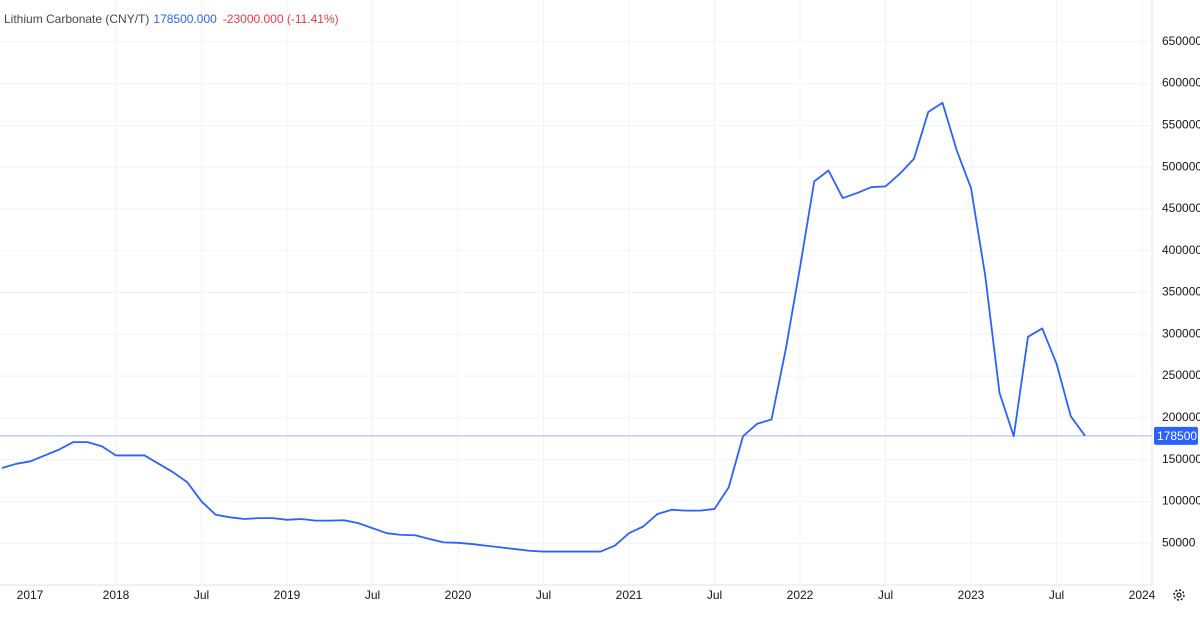 The height and width of the screenshot is (618, 1200). What do you see at coordinates (1181, 41) in the screenshot?
I see `y-tick-label: 650000` at bounding box center [1181, 41].